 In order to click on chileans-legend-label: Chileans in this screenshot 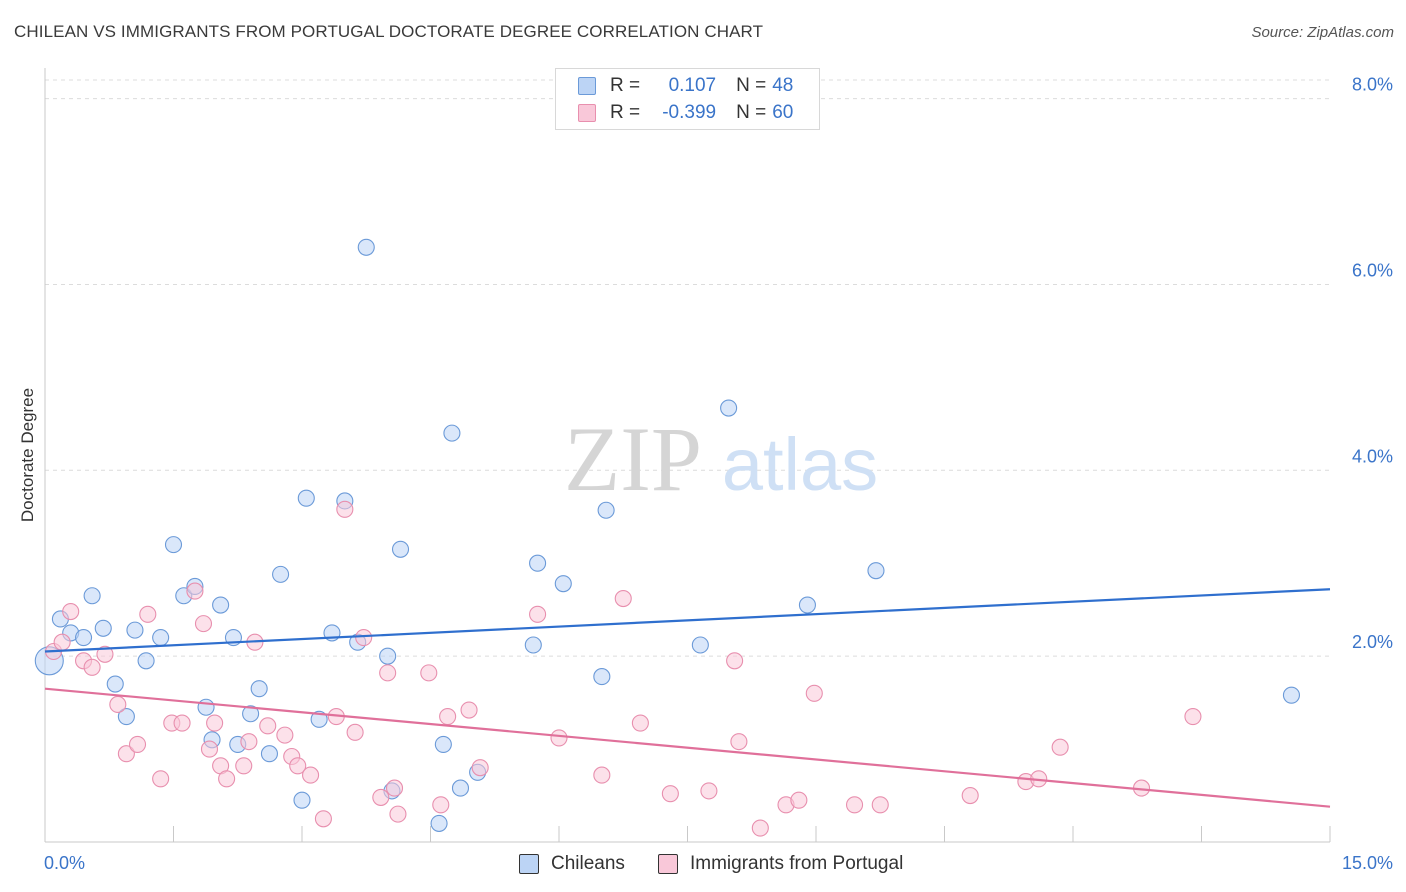, I will do `click(588, 863)`.